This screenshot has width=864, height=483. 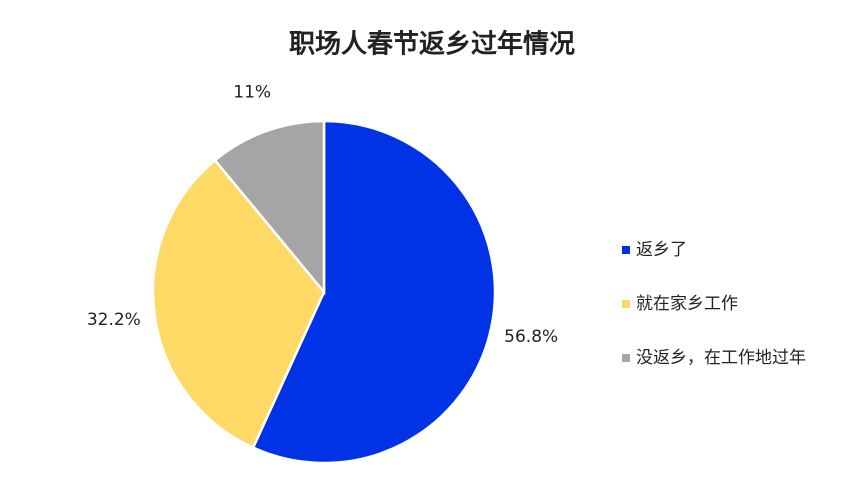 What do you see at coordinates (661, 250) in the screenshot?
I see `legend-label: 返乡了` at bounding box center [661, 250].